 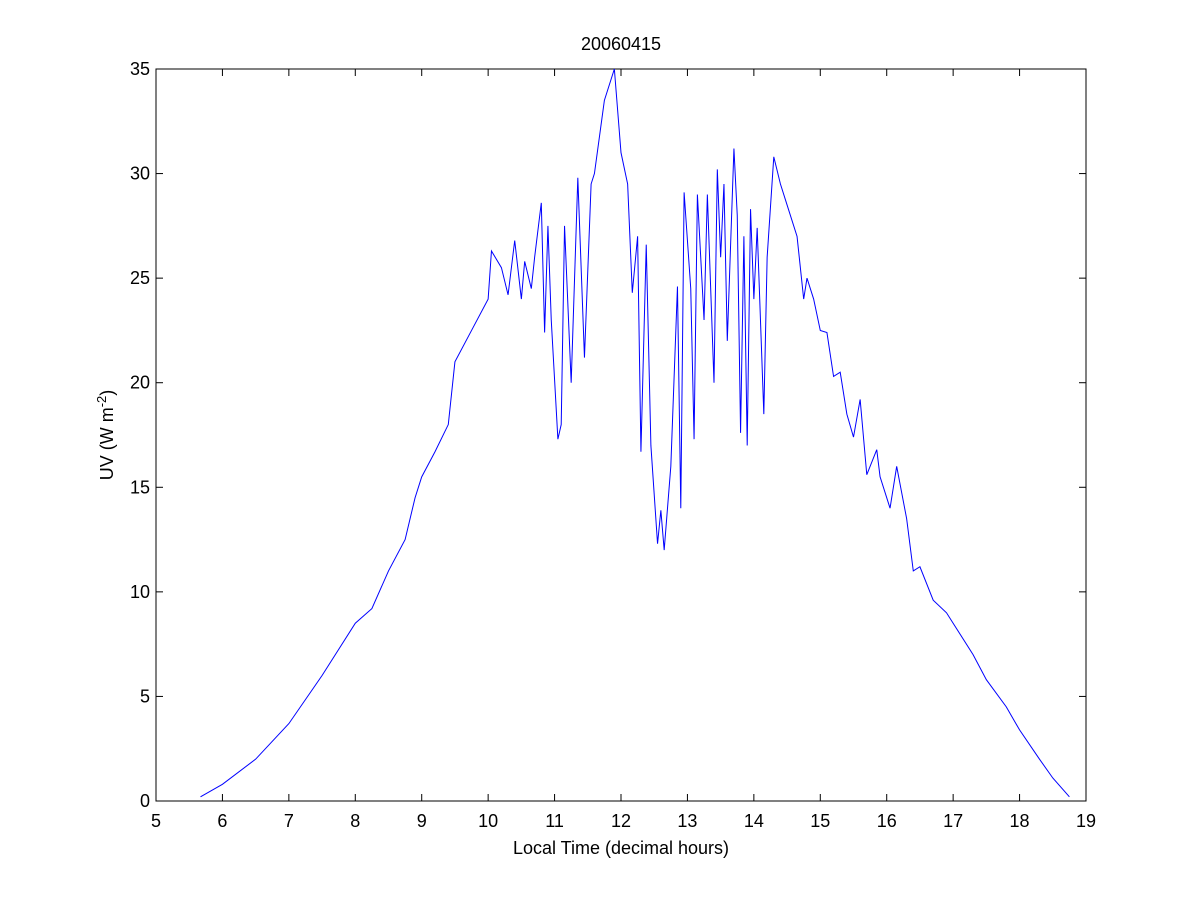 I want to click on x-tick-label: 8, so click(x=355, y=821).